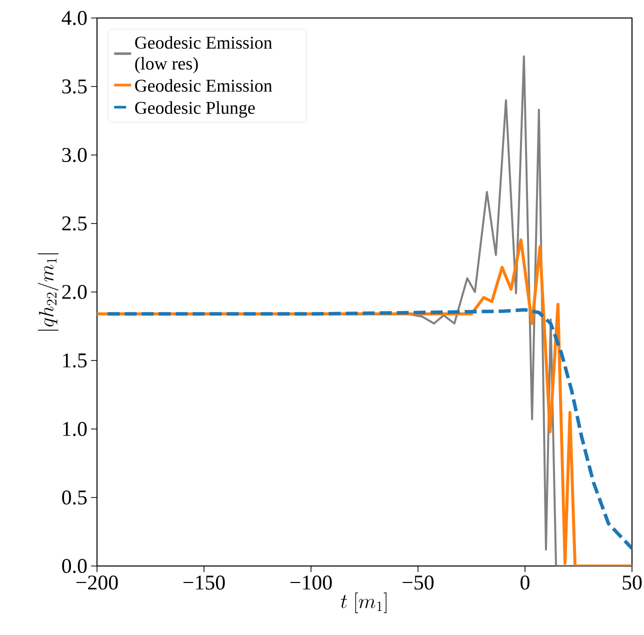 This screenshot has height=635, width=644. What do you see at coordinates (418, 583) in the screenshot?
I see `x-tick-label: −50` at bounding box center [418, 583].